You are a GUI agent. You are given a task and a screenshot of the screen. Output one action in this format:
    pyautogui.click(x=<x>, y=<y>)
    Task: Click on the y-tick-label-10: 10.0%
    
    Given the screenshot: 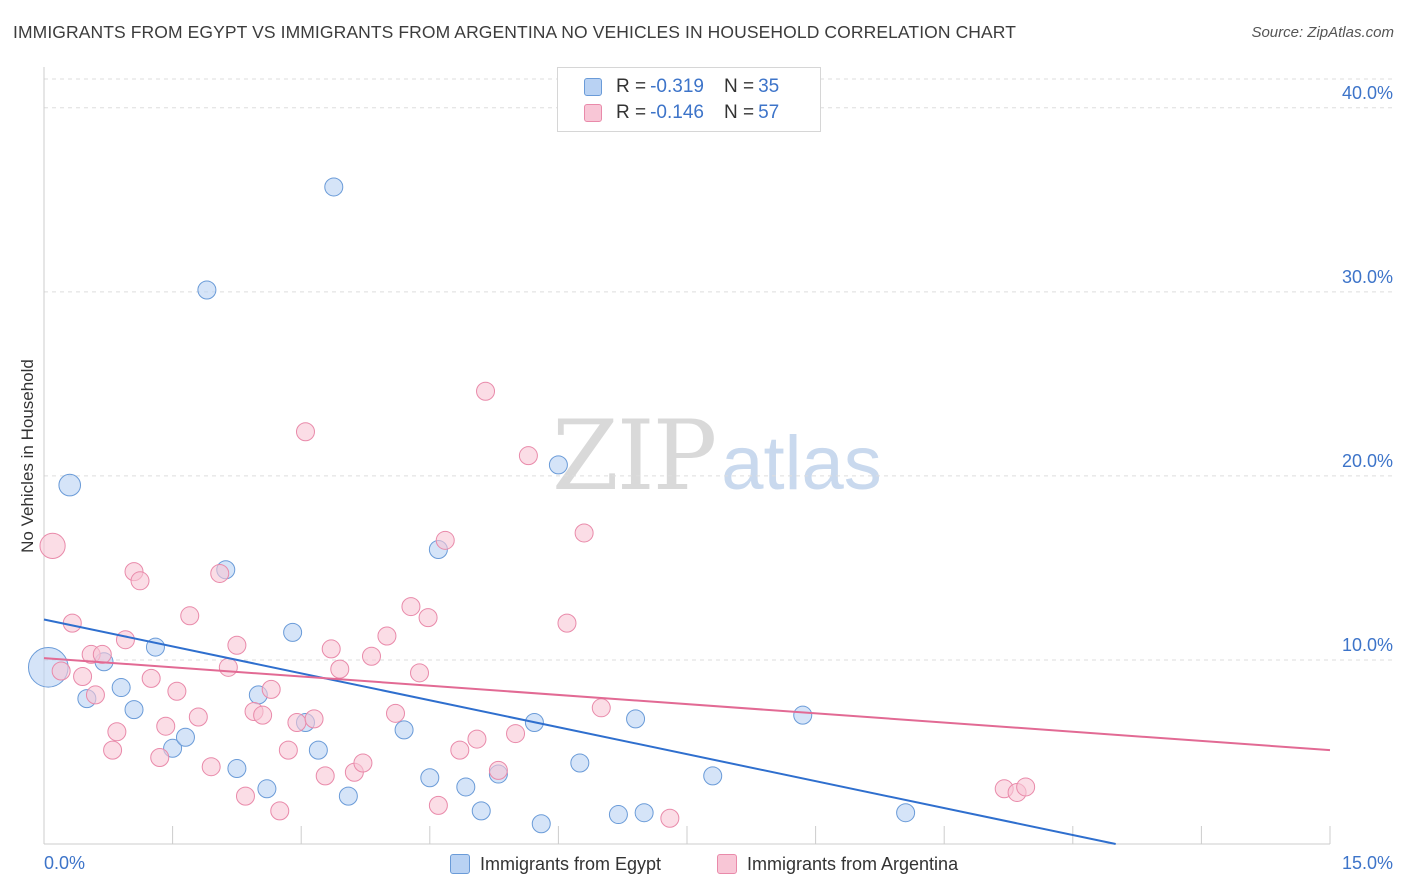 What is the action you would take?
    pyautogui.click(x=1367, y=645)
    